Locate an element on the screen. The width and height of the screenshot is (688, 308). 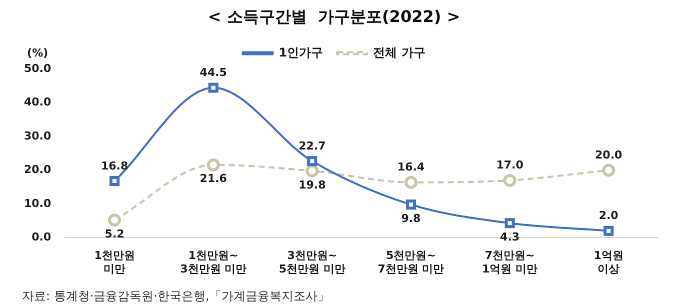
y-tick-label: 40.0 is located at coordinates (38, 102).